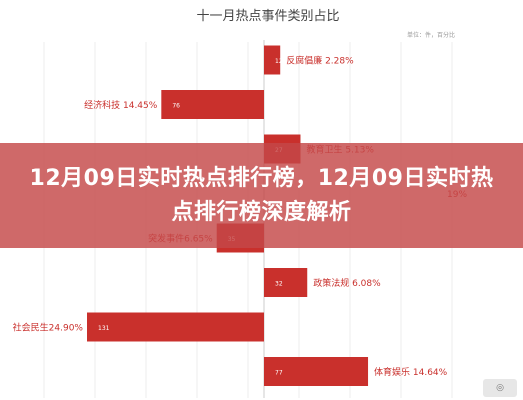 This screenshot has width=523, height=400. What do you see at coordinates (279, 61) in the screenshot?
I see `bar-value-label: 12` at bounding box center [279, 61].